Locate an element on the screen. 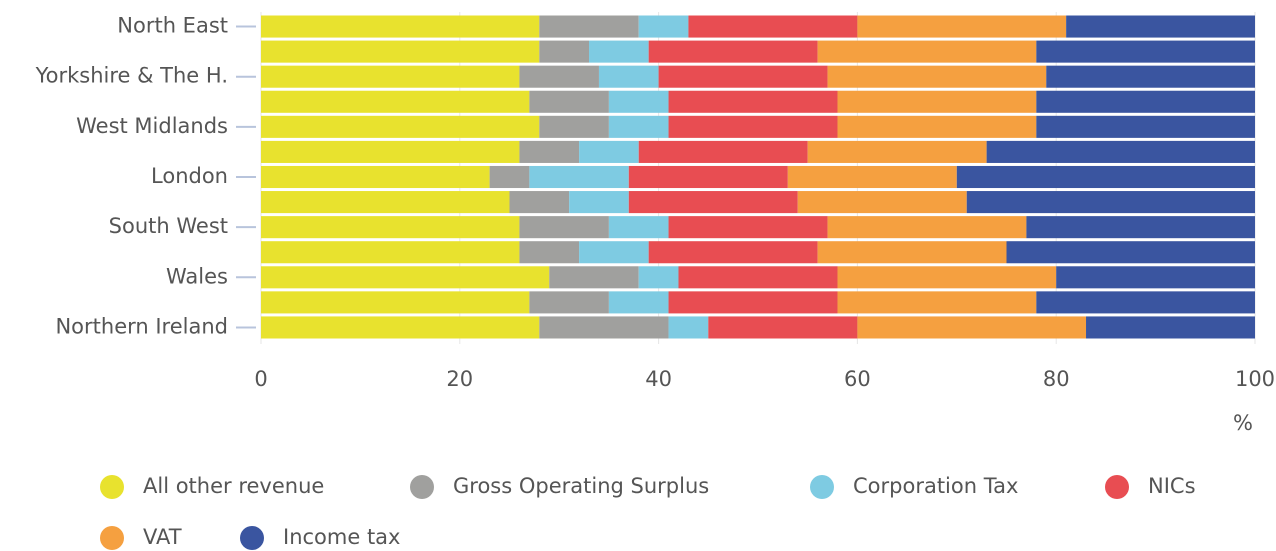 This screenshot has height=551, width=1276. x-tick-label: 60 is located at coordinates (857, 379).